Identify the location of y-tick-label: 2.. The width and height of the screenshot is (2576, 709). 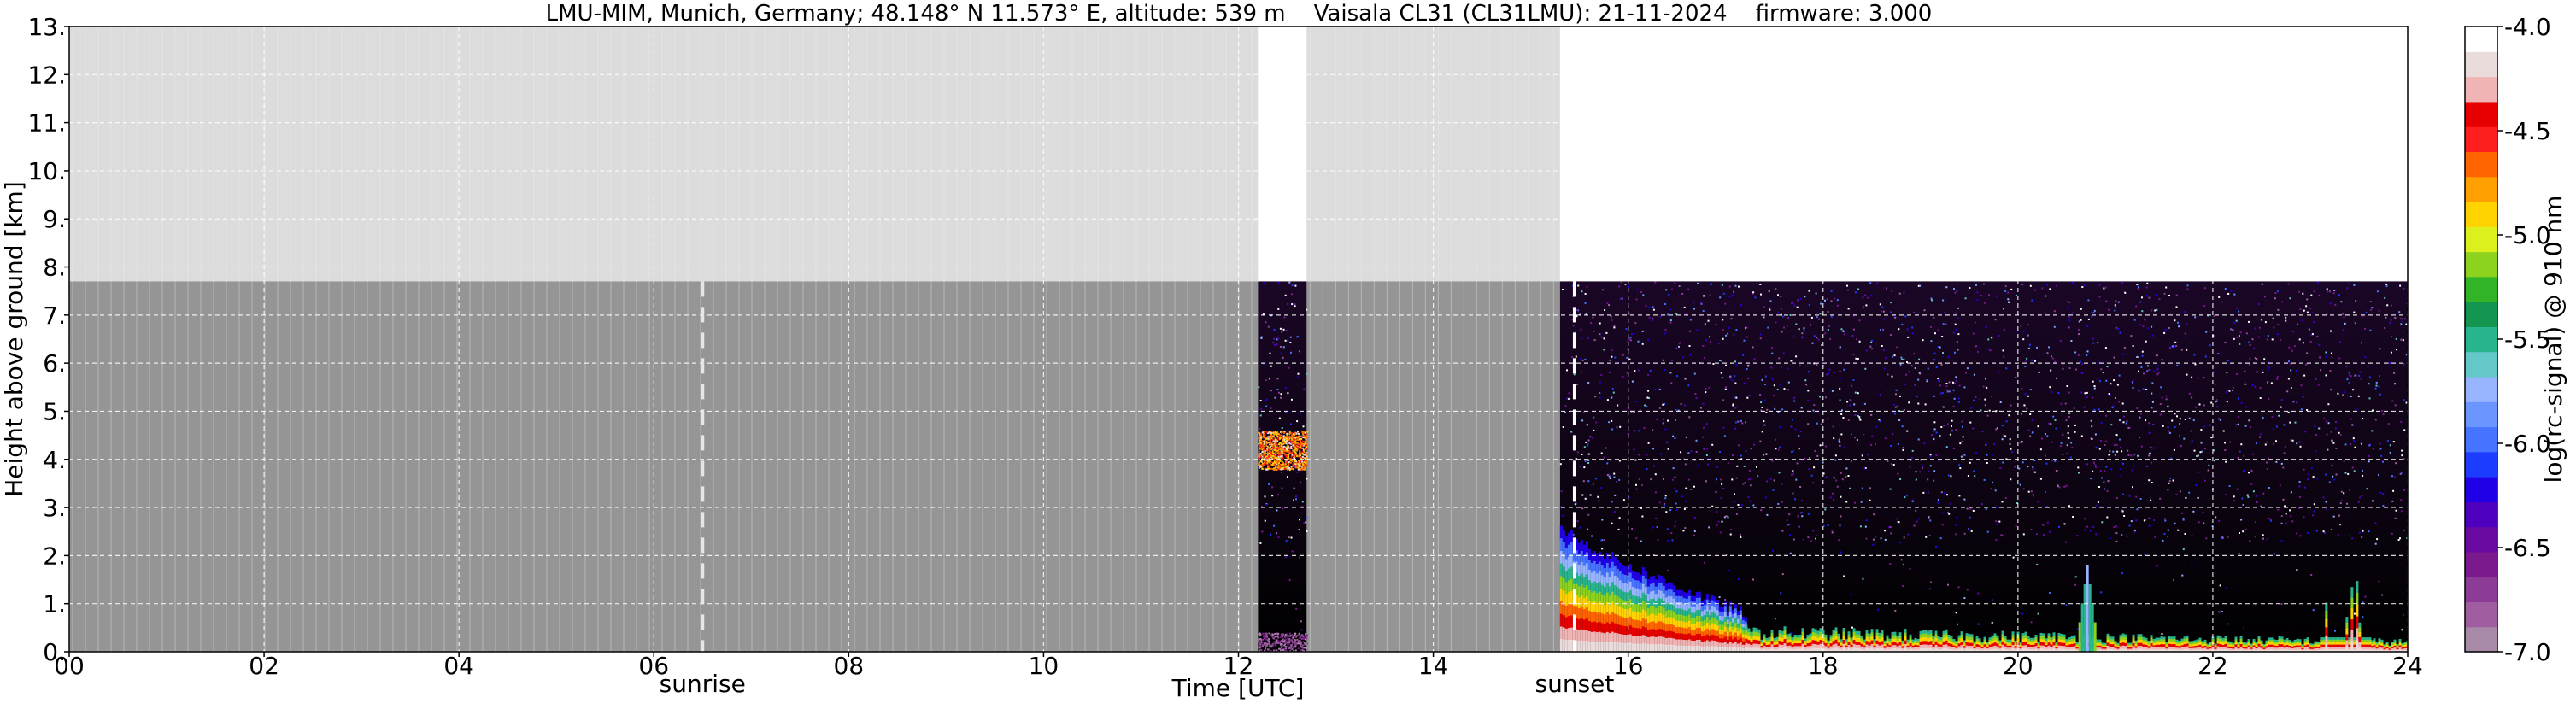
(54, 556).